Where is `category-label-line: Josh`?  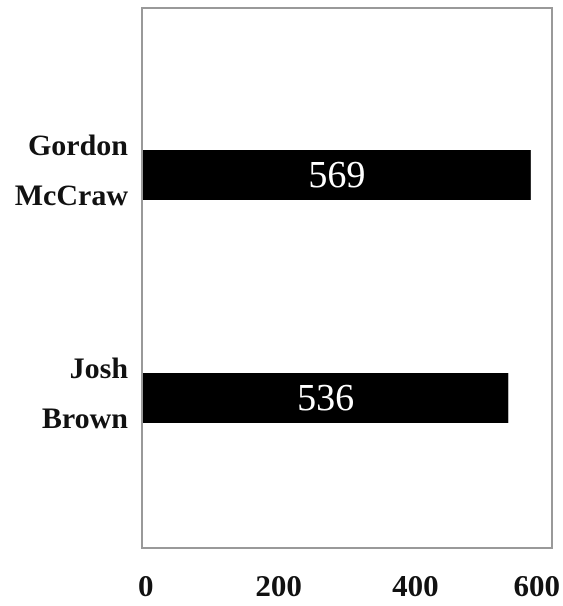 category-label-line: Josh is located at coordinates (99, 368).